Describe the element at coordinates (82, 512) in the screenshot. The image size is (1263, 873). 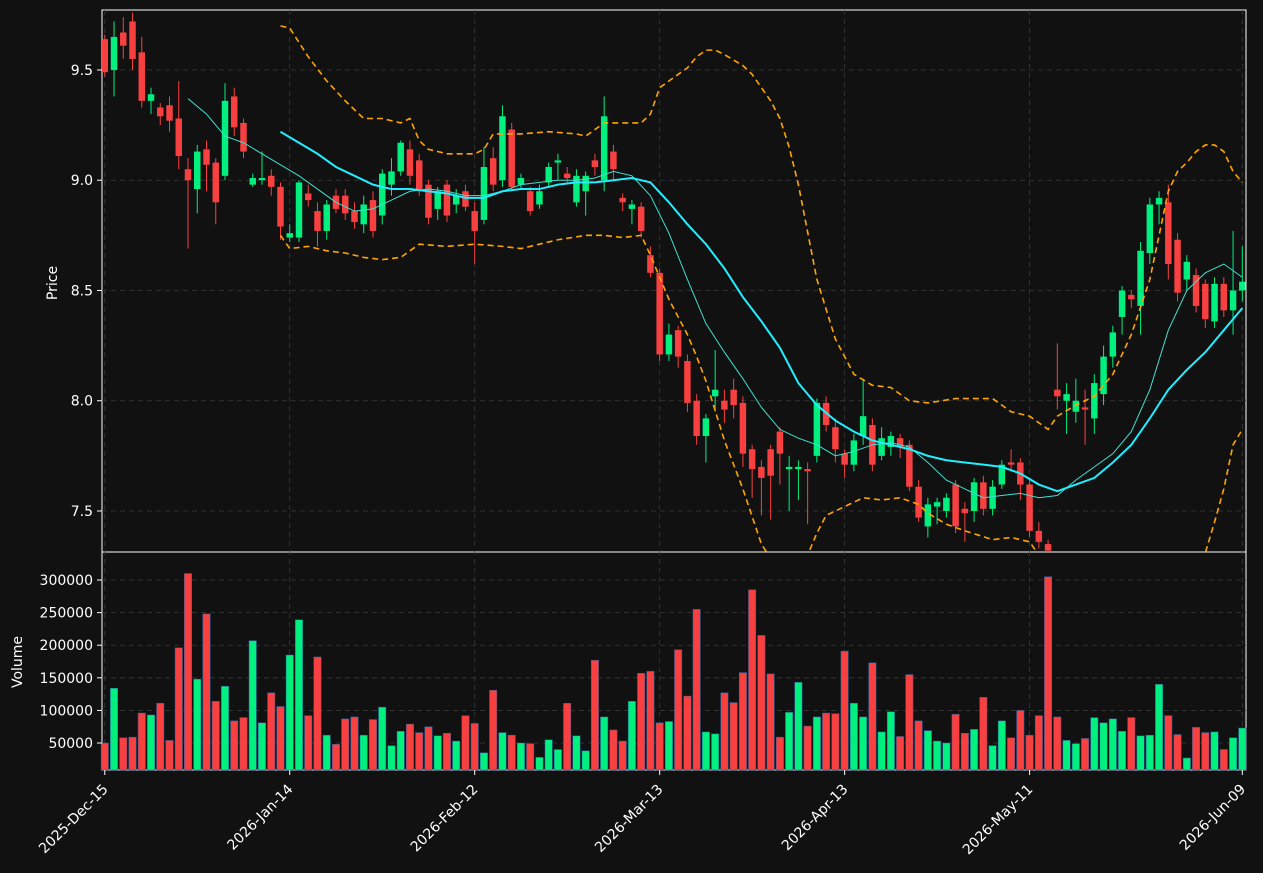
I see `y-tick-label: 7.5` at that location.